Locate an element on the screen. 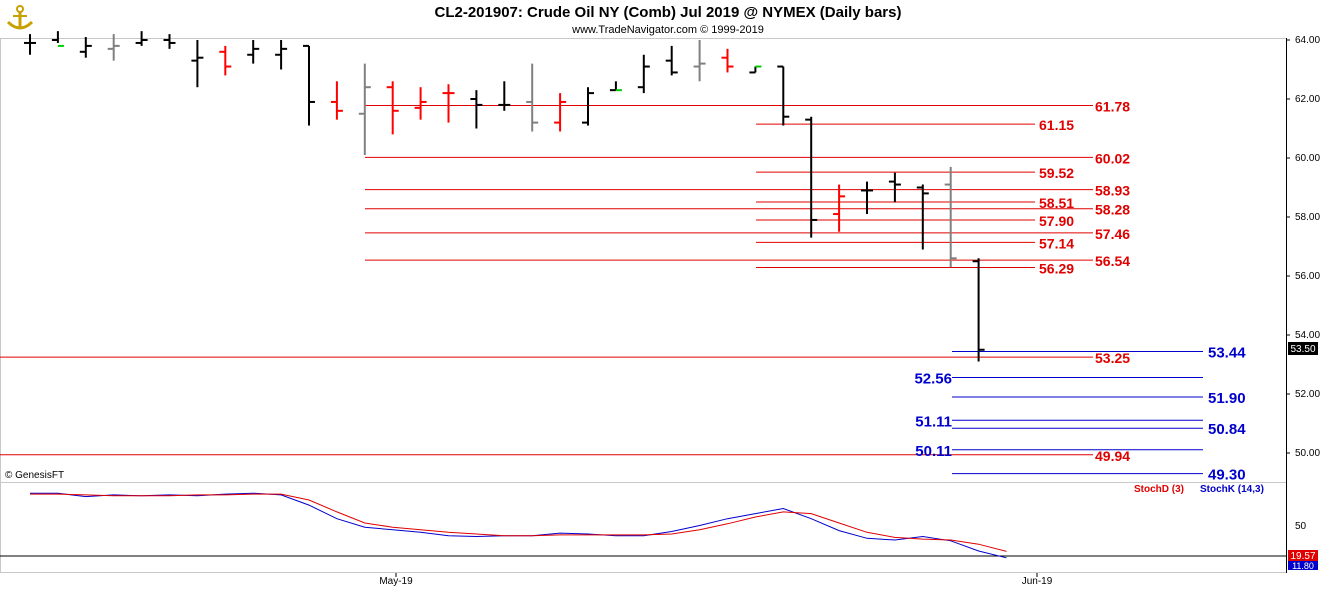 The height and width of the screenshot is (591, 1336). y-tick-label: 64.00 is located at coordinates (1307, 40).